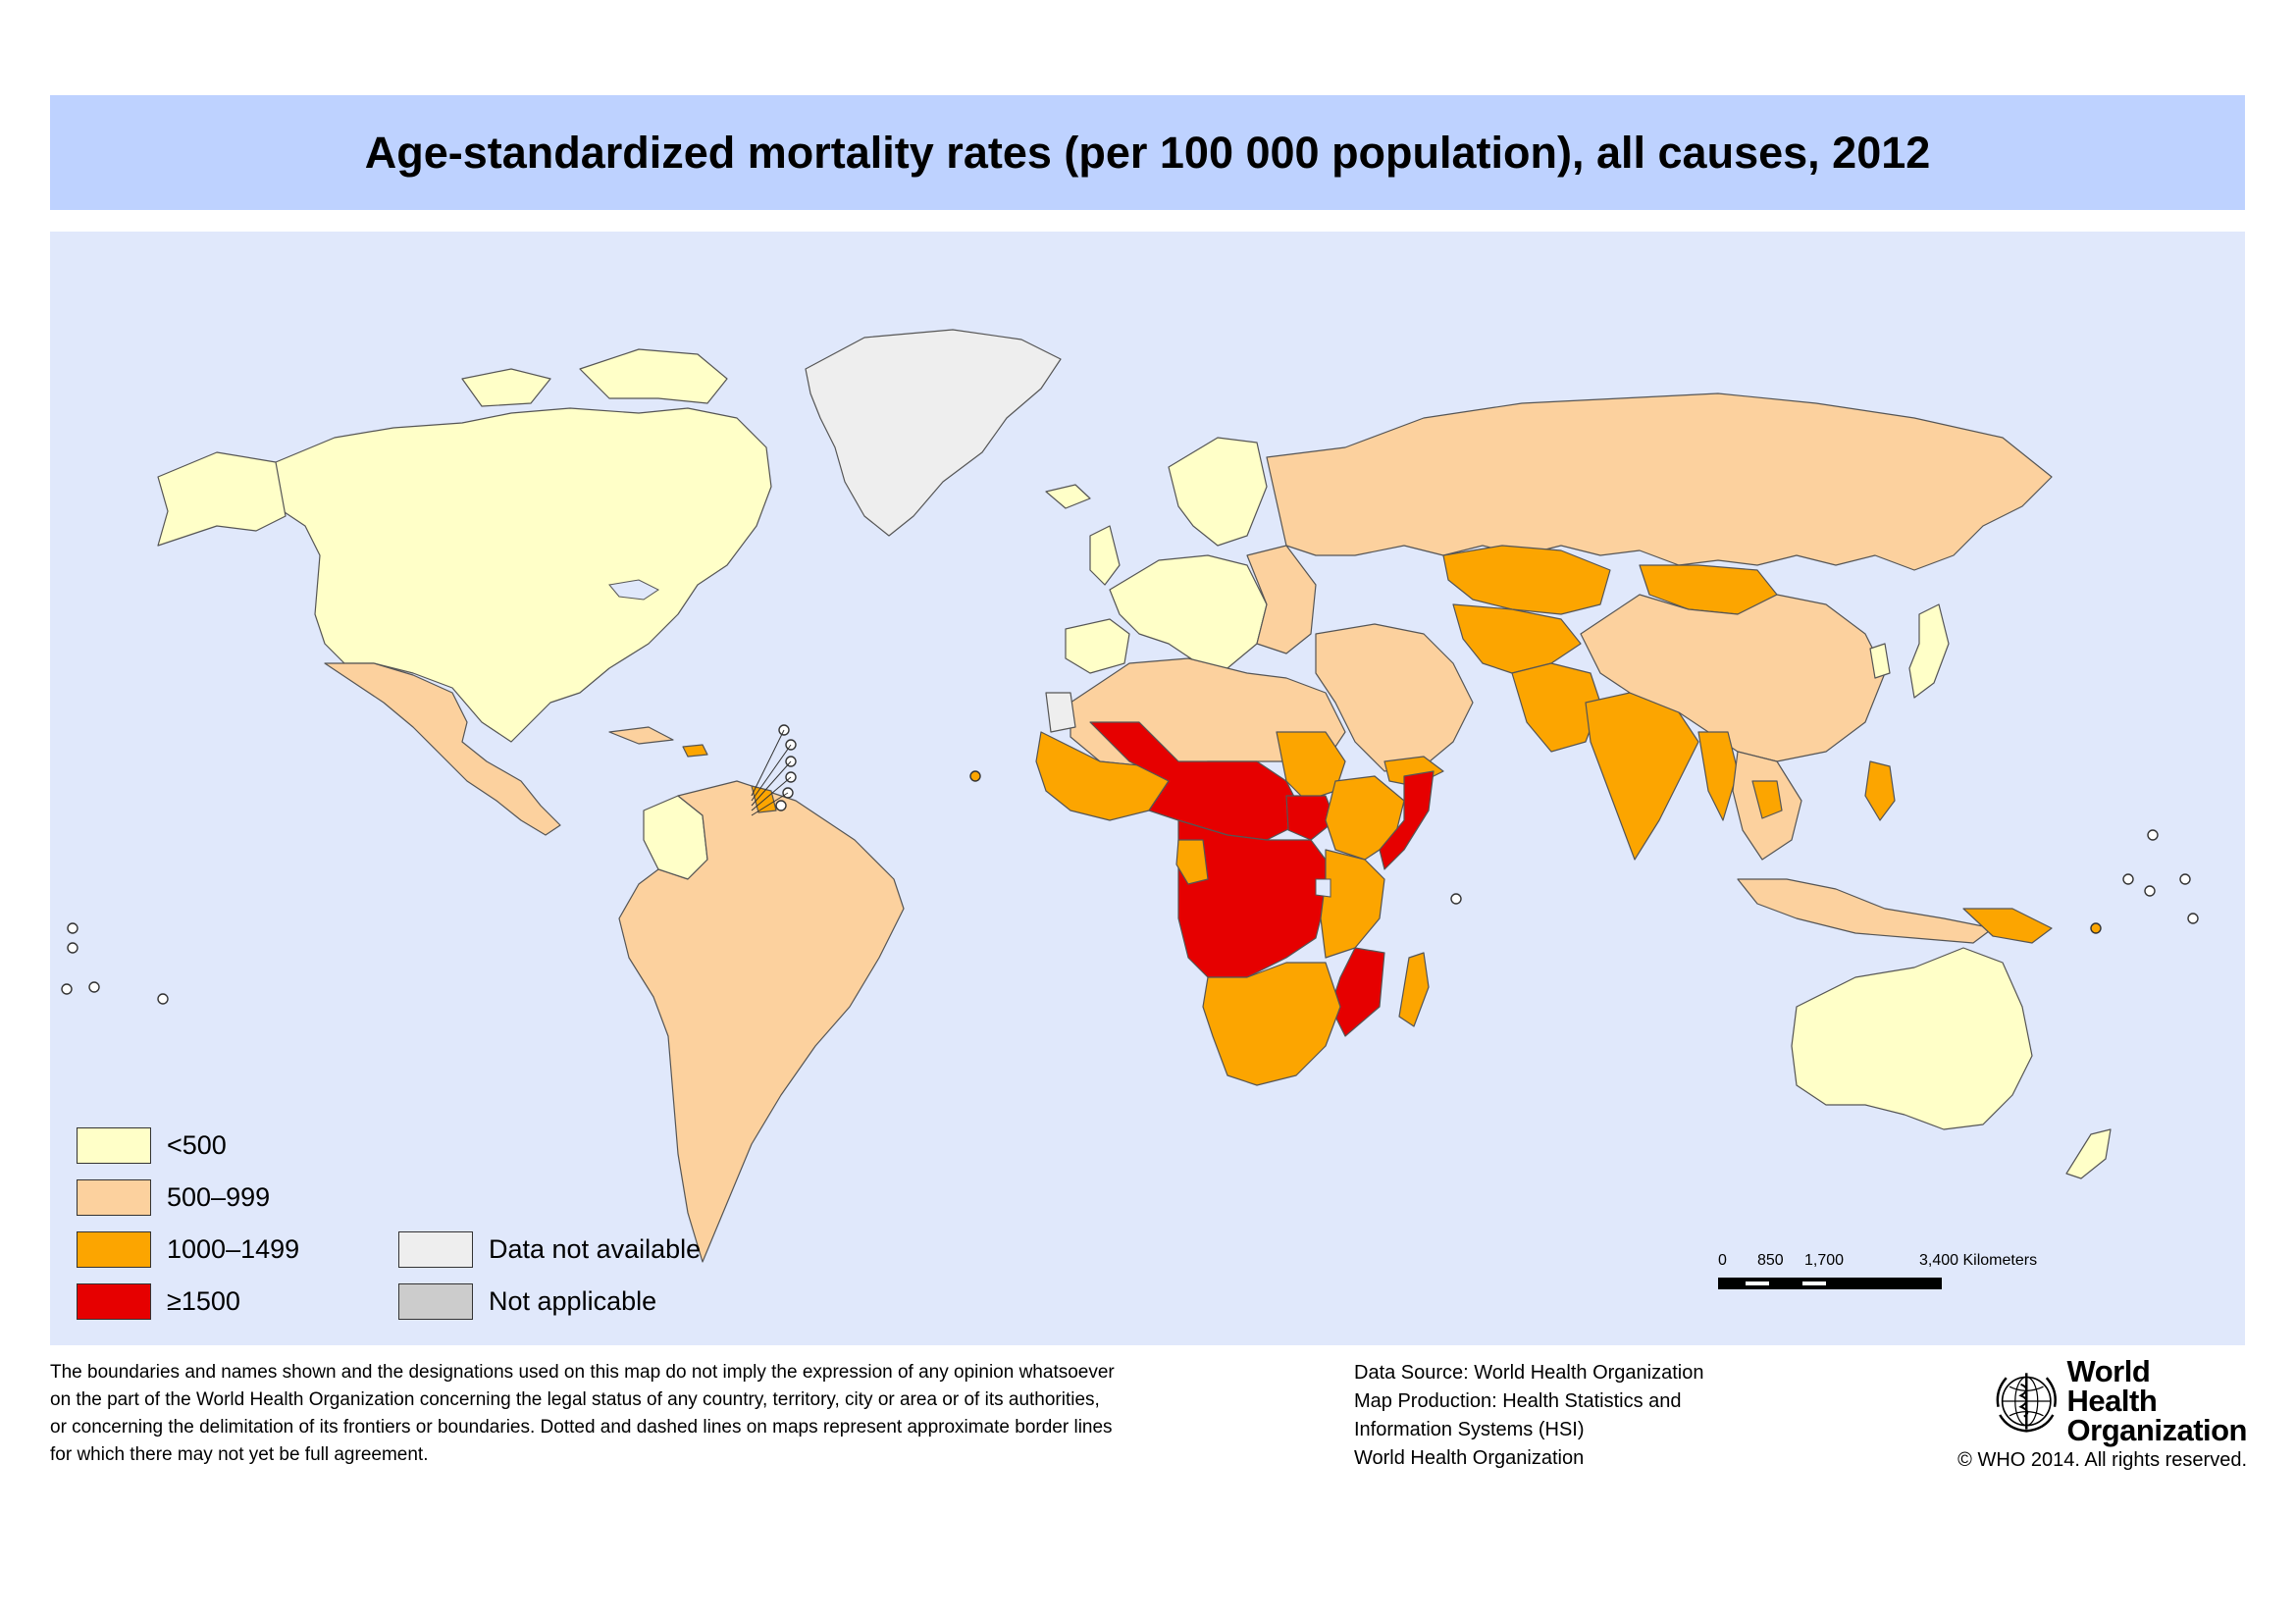 Image resolution: width=2296 pixels, height=1621 pixels. Describe the element at coordinates (2007, 926) in the screenshot. I see `region-png` at that location.